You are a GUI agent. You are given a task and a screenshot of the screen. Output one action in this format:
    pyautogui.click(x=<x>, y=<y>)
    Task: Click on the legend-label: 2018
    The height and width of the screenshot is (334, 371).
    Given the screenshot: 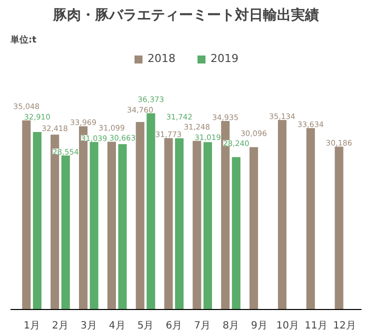 What is the action you would take?
    pyautogui.click(x=162, y=58)
    